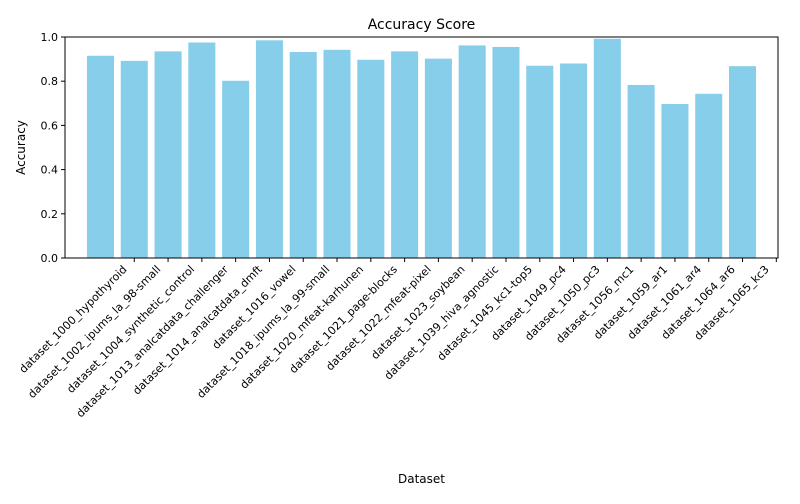  I want to click on y-tick-label: 1.0, so click(50, 37).